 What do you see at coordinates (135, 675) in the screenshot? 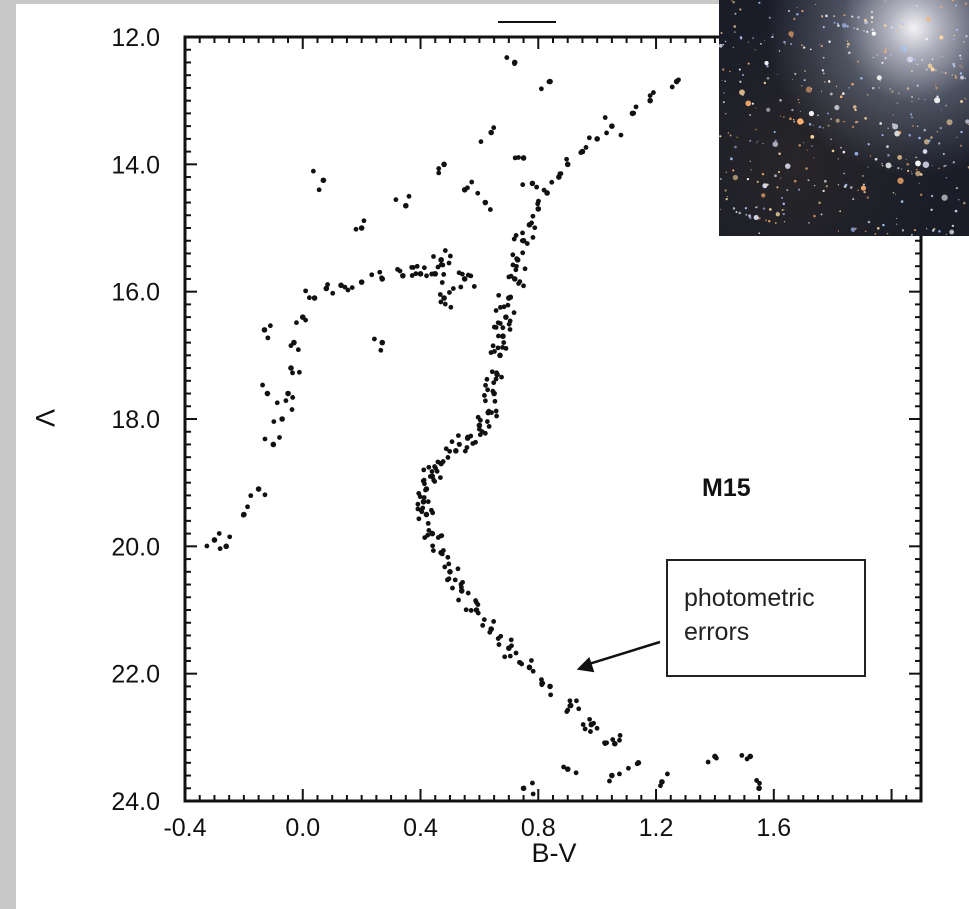
I see `y-tick-label: 22.0` at bounding box center [135, 675].